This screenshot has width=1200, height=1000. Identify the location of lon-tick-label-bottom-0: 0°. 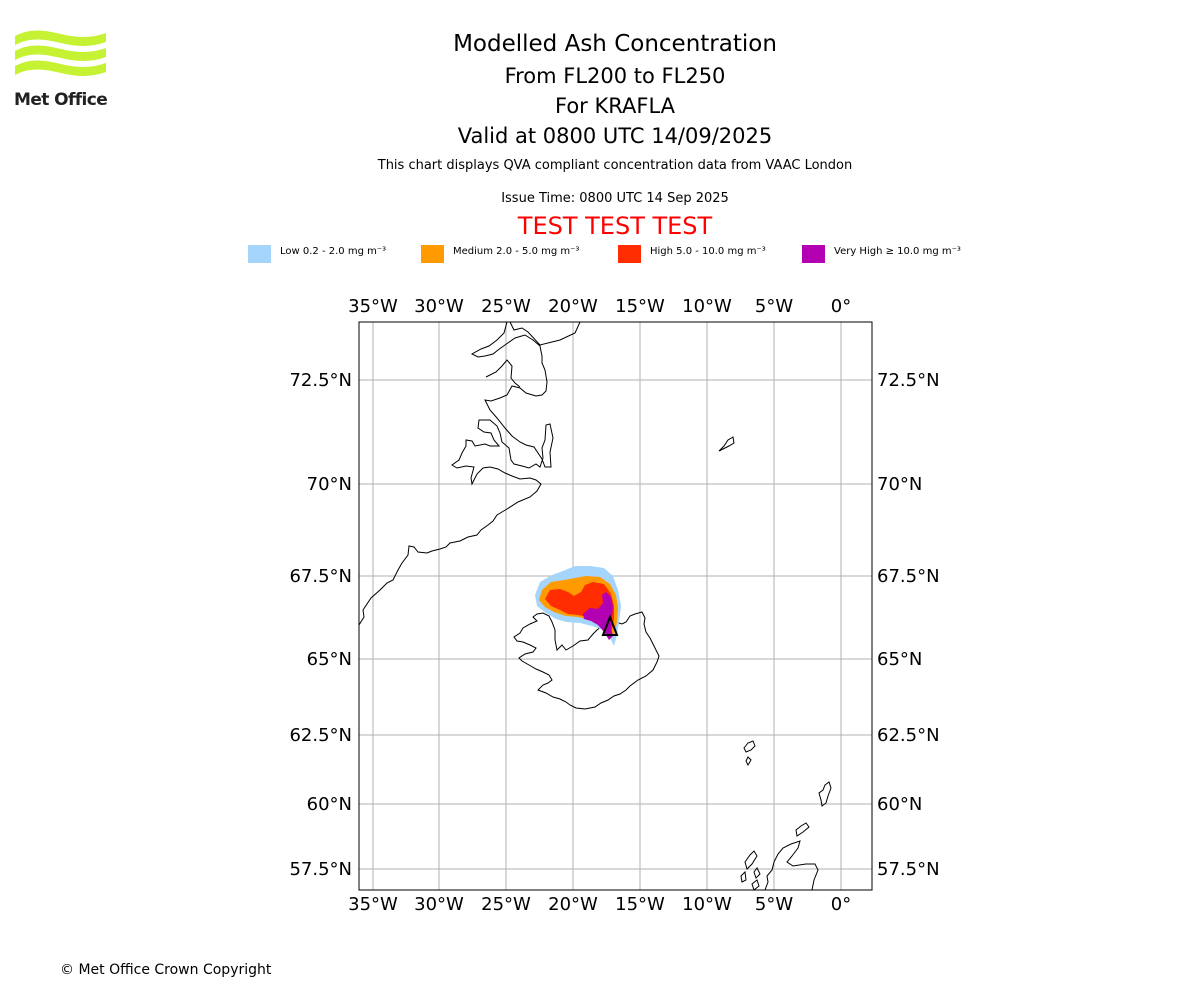
(841, 904).